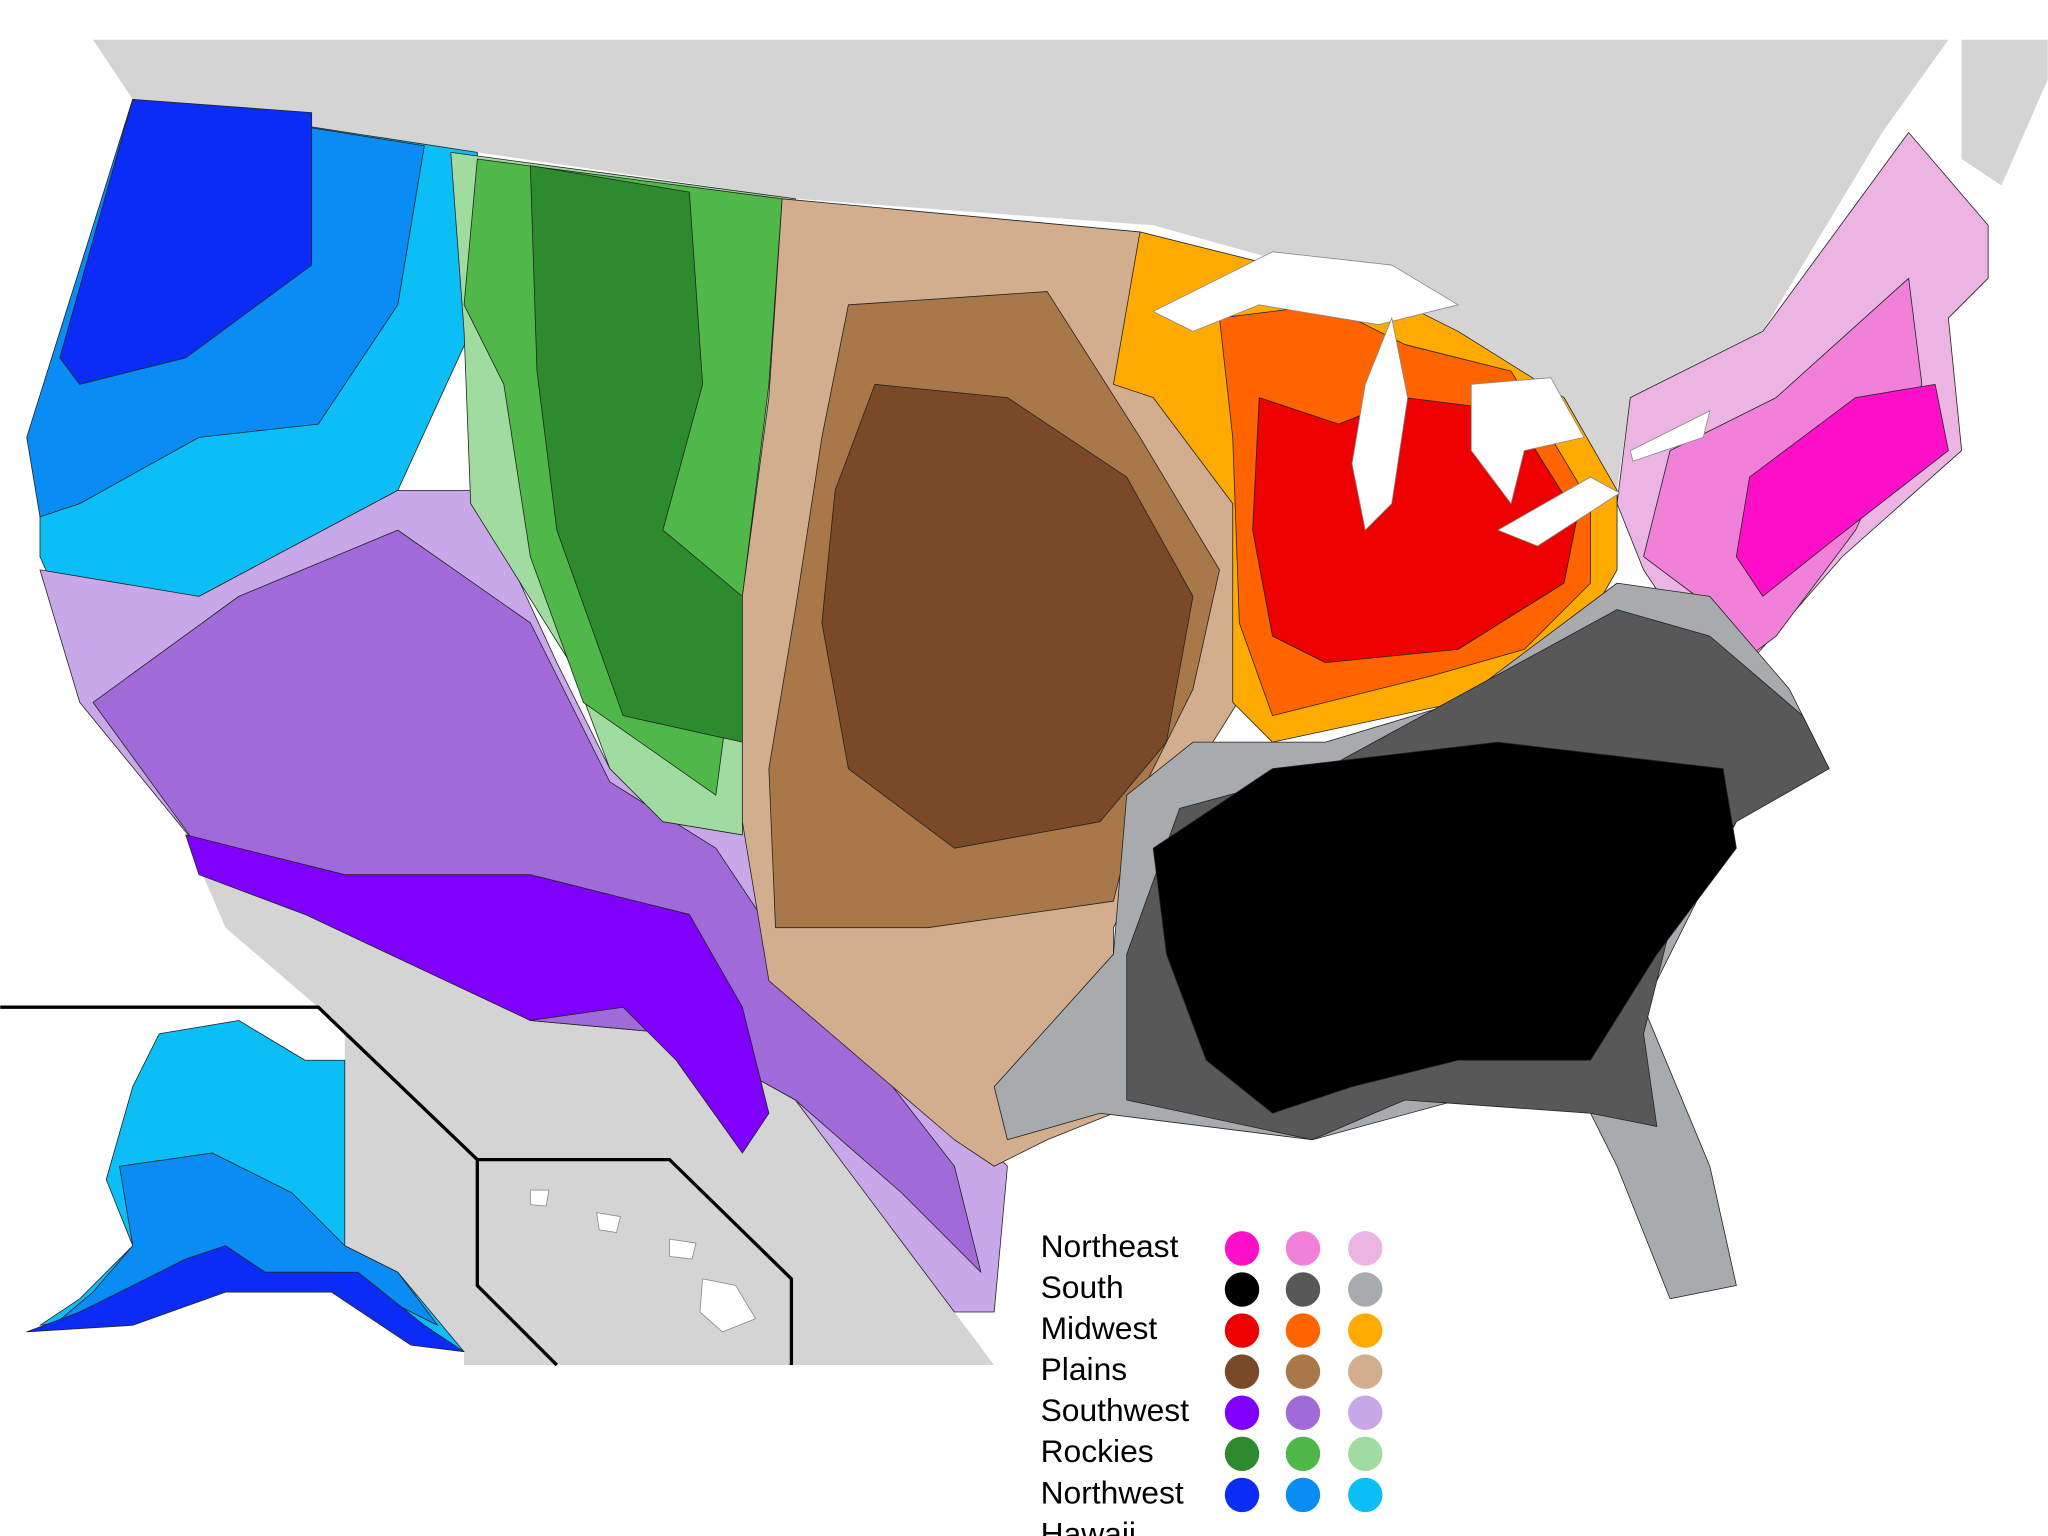 The image size is (2048, 1536). What do you see at coordinates (1097, 1451) in the screenshot?
I see `legend-label: Rockies` at bounding box center [1097, 1451].